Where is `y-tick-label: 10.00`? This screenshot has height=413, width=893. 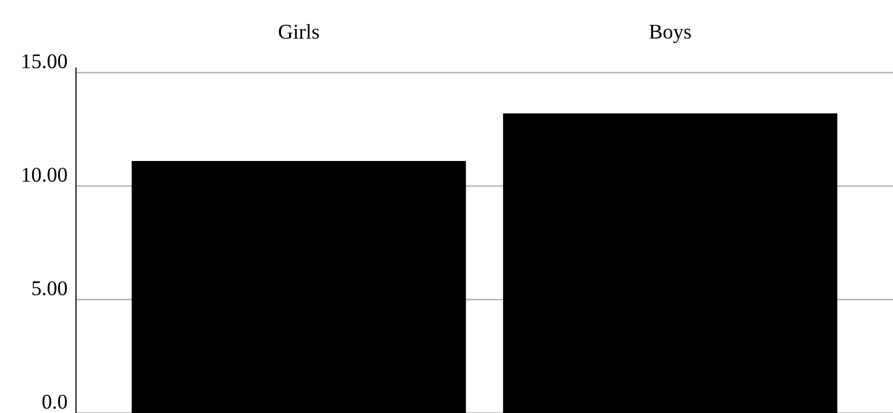 y-tick-label: 10.00 is located at coordinates (44, 175).